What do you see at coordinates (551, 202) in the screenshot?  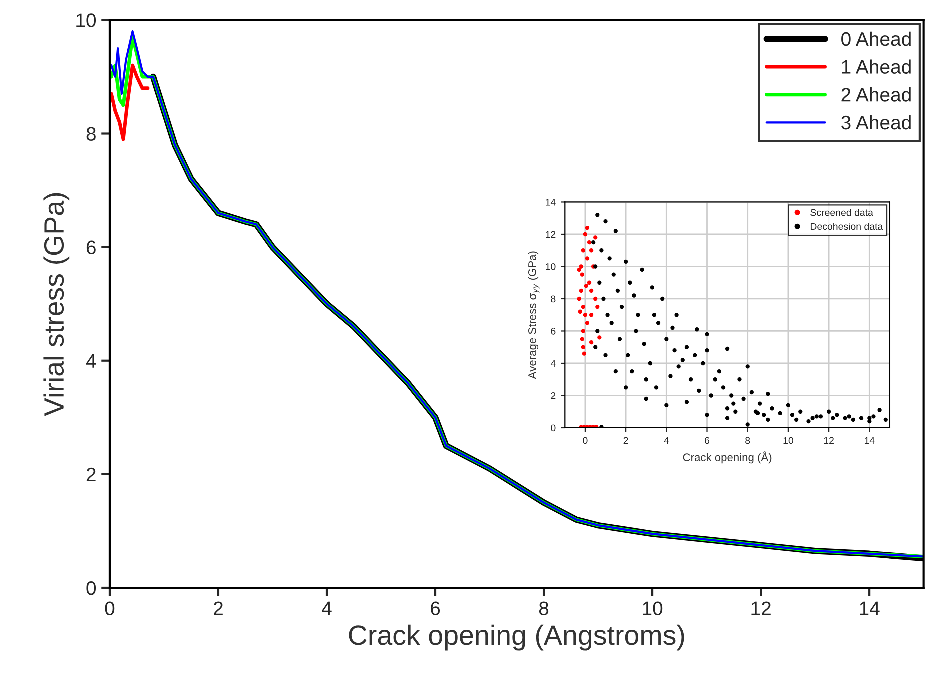 I see `y-tick-label: 14` at bounding box center [551, 202].